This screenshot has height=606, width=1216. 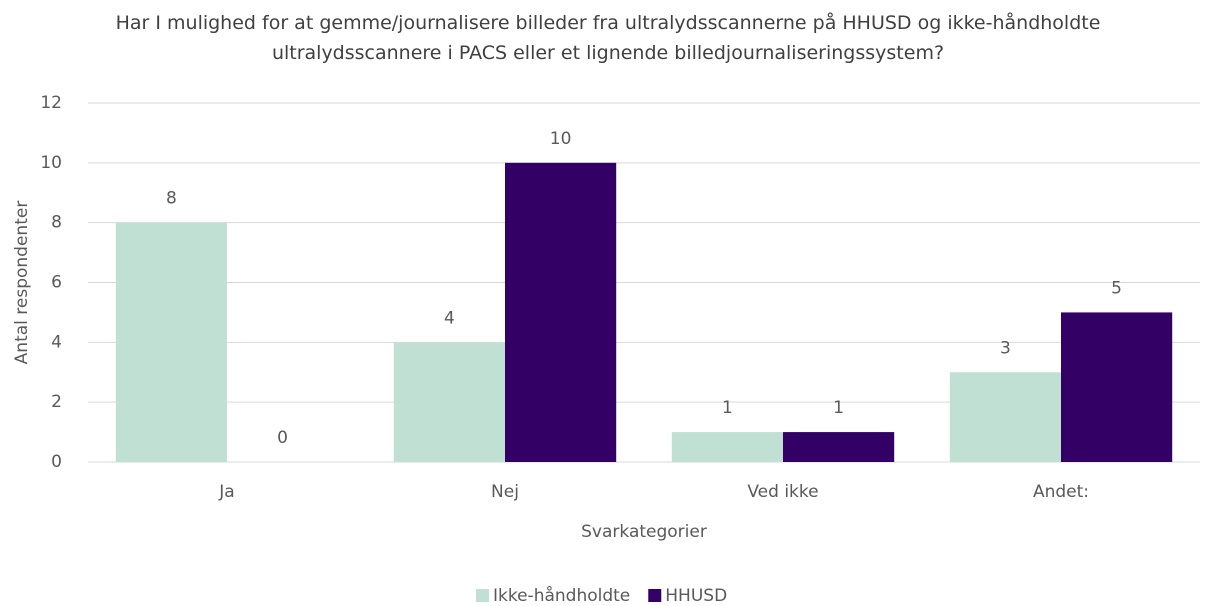 I want to click on x-tick-label: Ved ikke, so click(x=782, y=492).